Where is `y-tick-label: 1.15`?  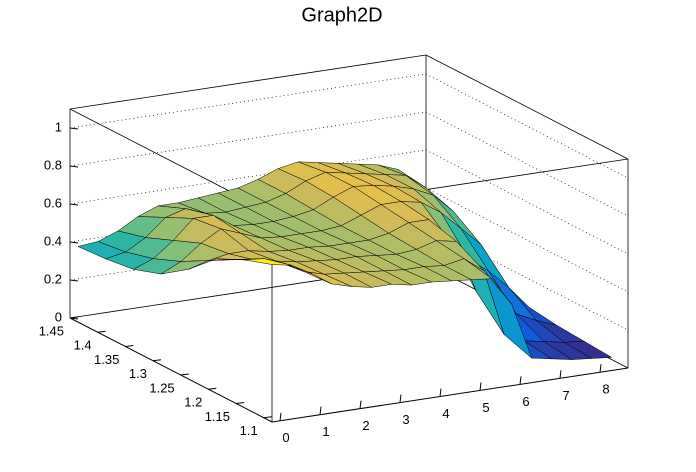
y-tick-label: 1.15 is located at coordinates (217, 416).